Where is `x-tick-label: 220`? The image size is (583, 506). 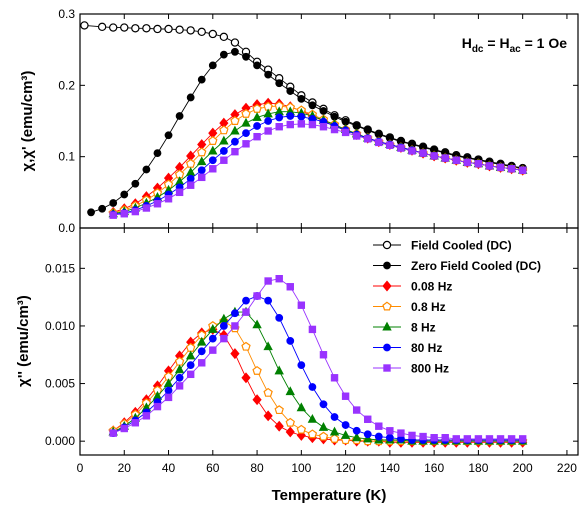
x-tick-label: 220 is located at coordinates (567, 468).